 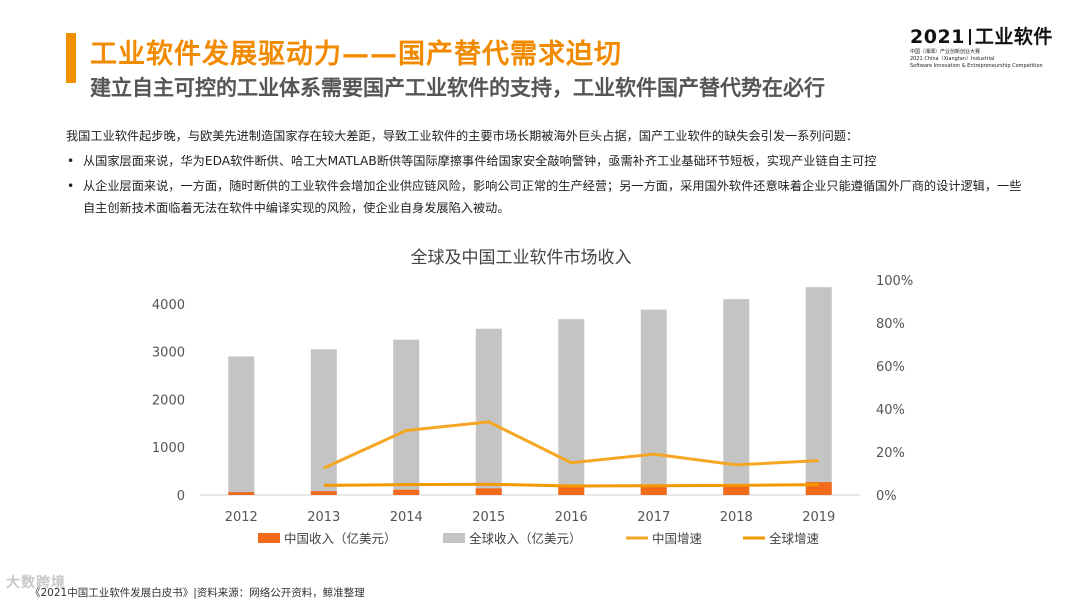 What do you see at coordinates (886, 496) in the screenshot?
I see `y-right-tick-label: 0%` at bounding box center [886, 496].